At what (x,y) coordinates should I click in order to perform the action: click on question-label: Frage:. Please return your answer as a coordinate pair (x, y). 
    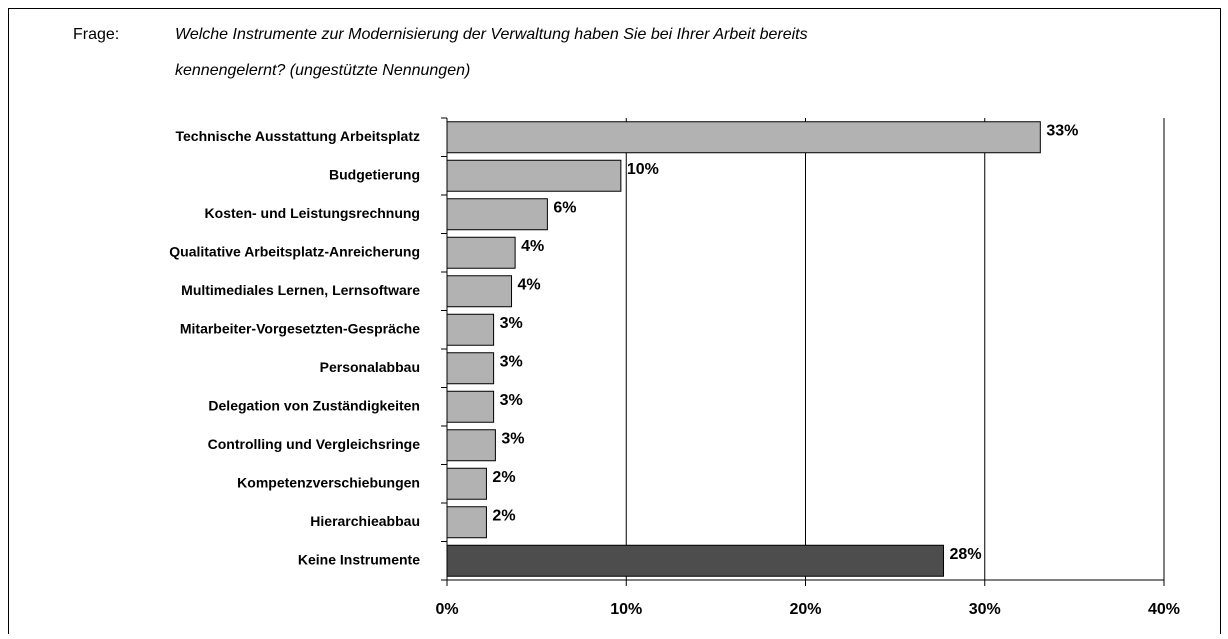
    Looking at the image, I should click on (96, 34).